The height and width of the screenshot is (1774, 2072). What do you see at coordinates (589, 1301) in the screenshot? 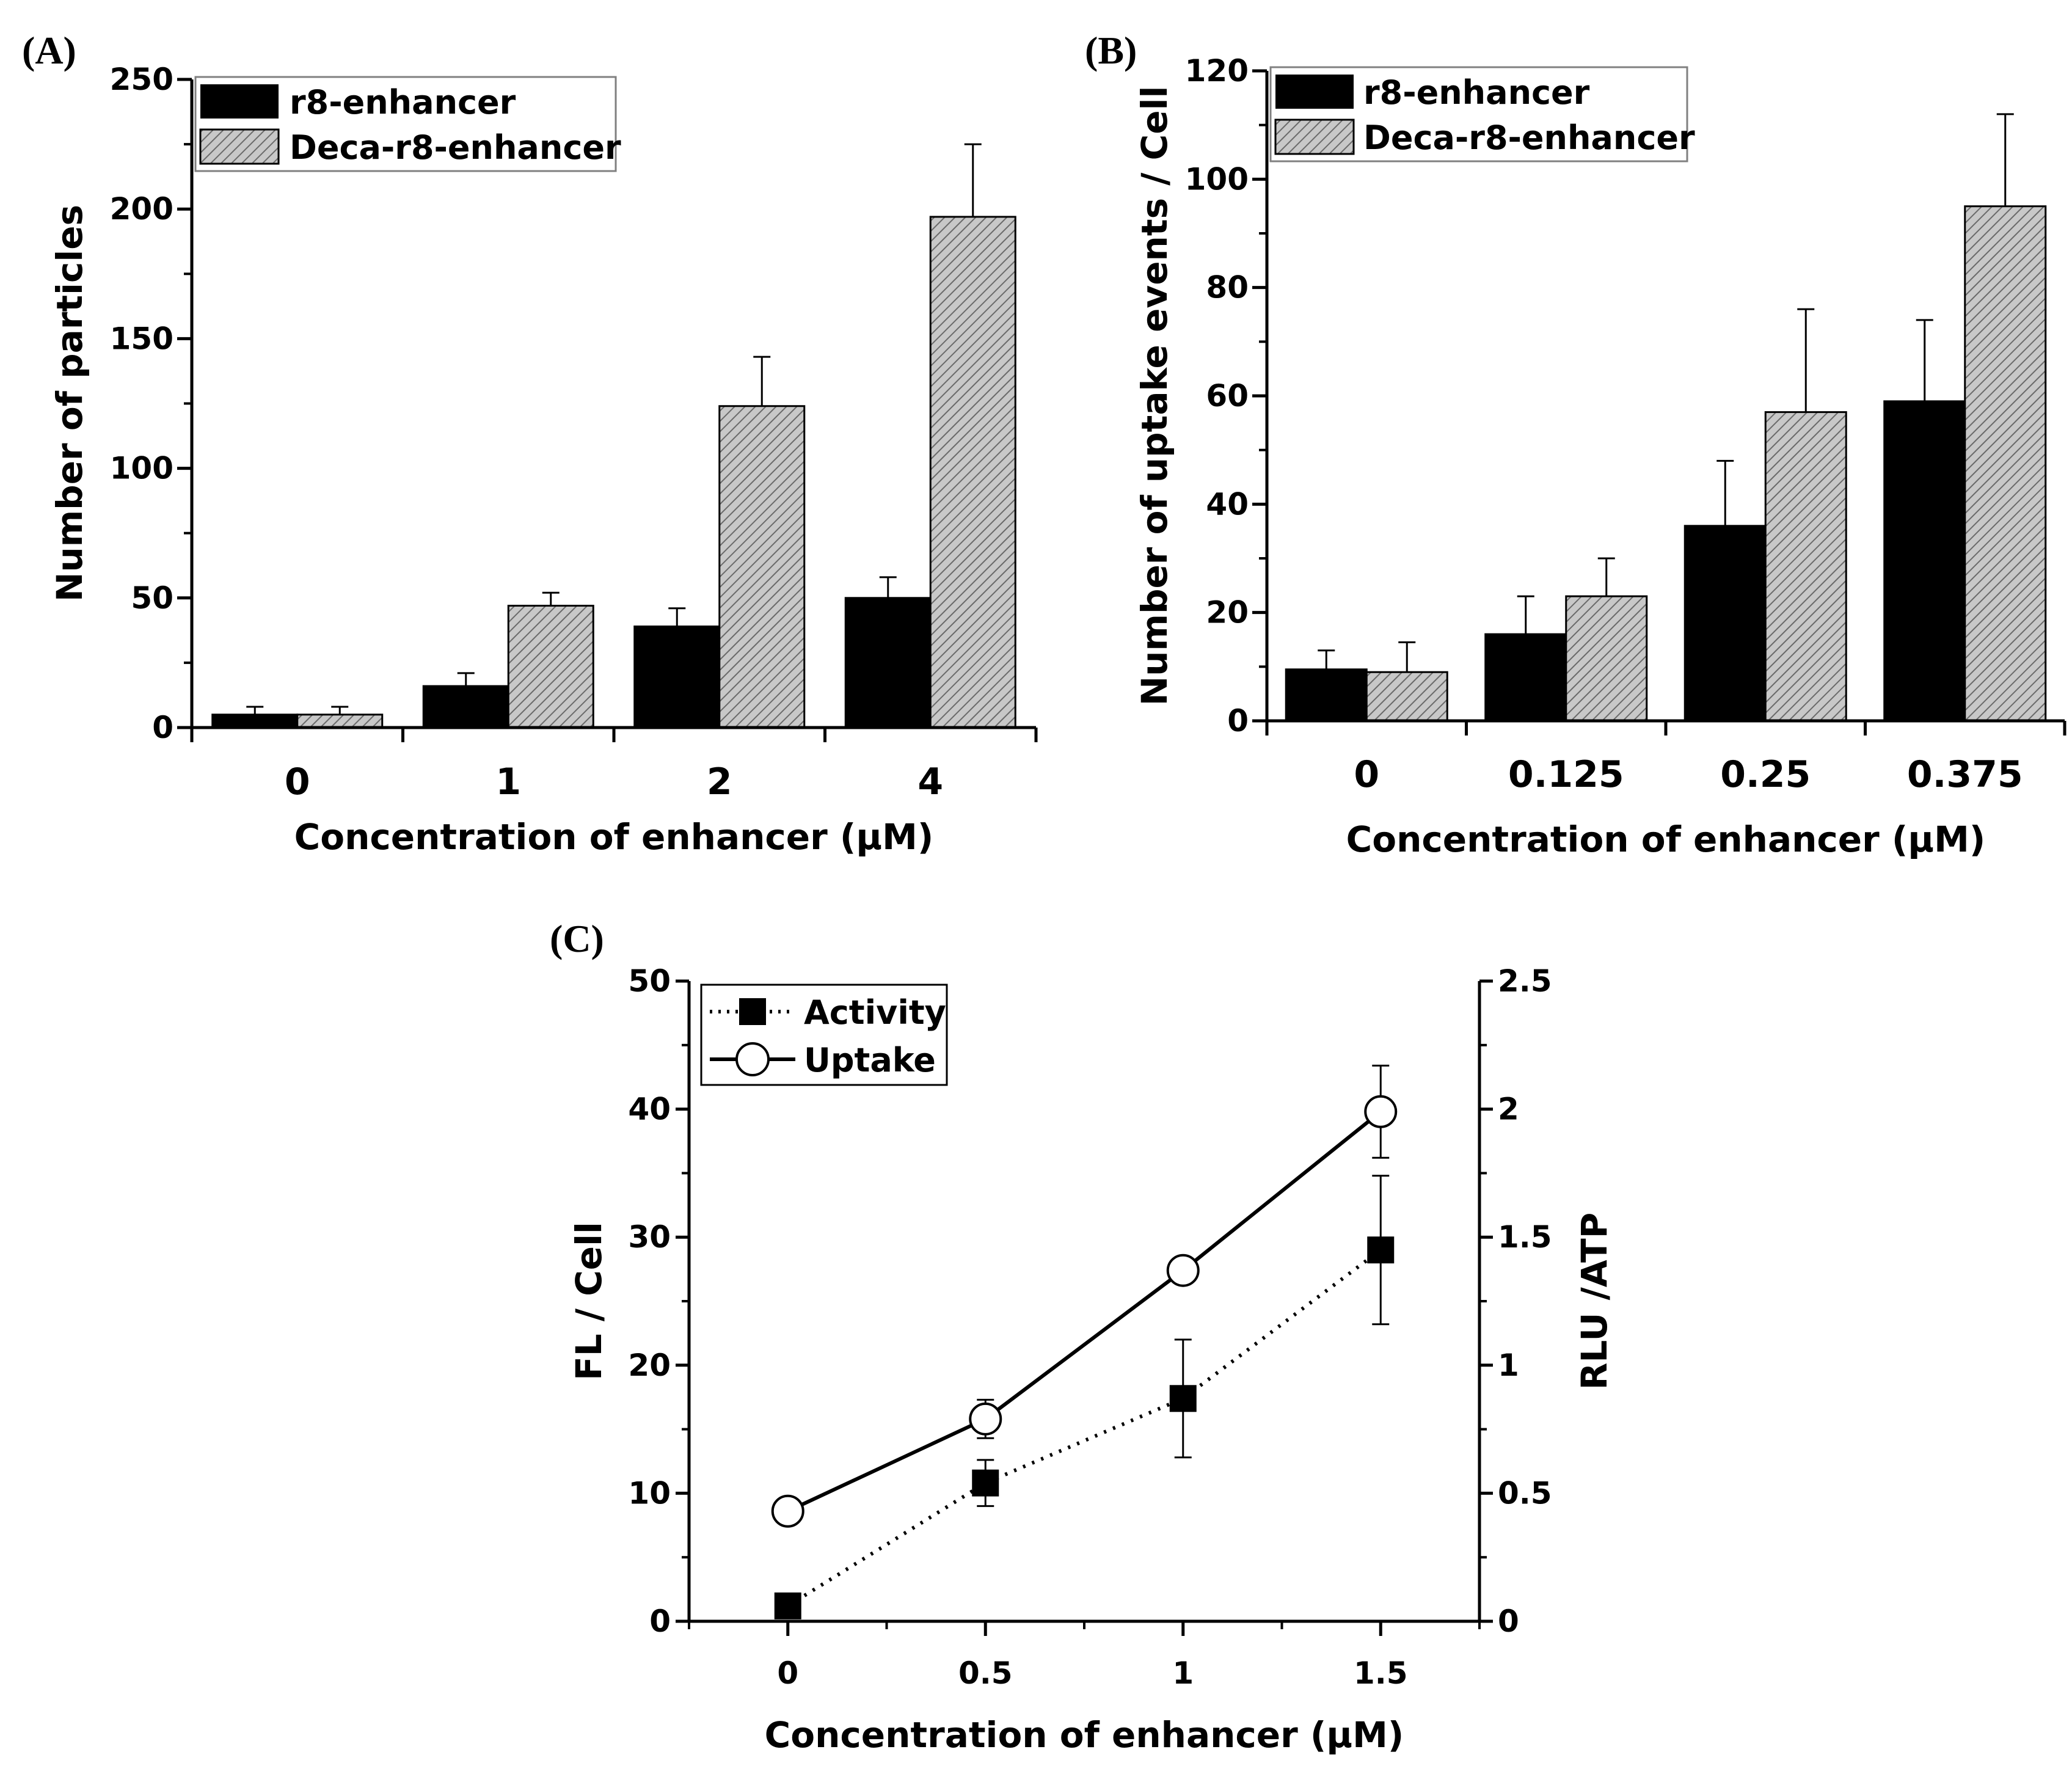
I see `left-axis-title: FL / Cell` at bounding box center [589, 1301].